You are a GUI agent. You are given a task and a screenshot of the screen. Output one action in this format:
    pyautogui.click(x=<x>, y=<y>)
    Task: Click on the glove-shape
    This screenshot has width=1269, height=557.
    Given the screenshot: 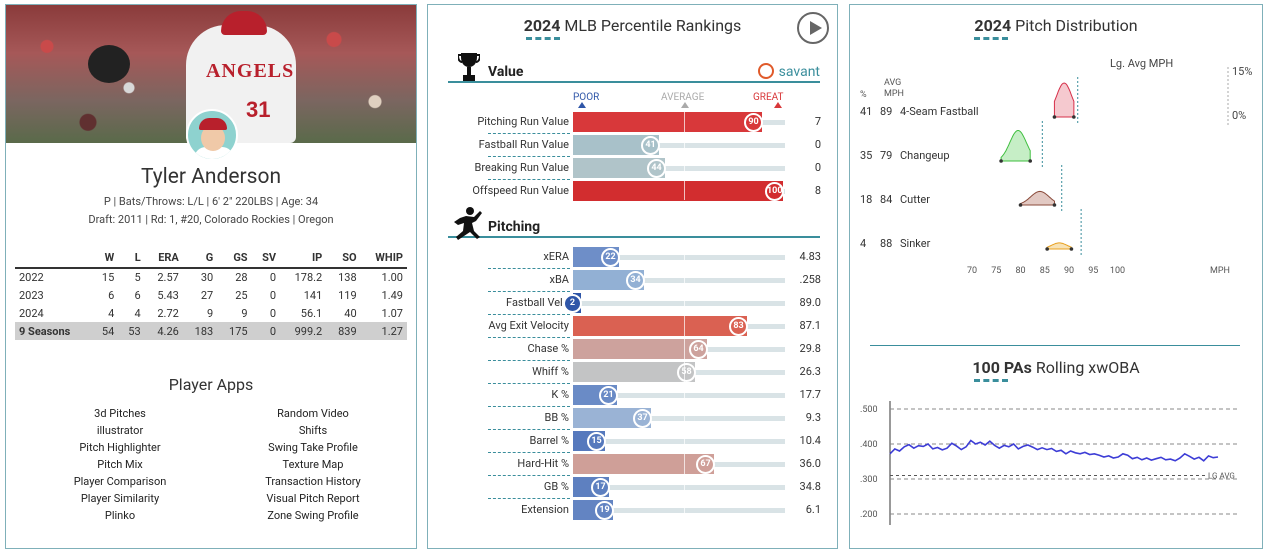 What is the action you would take?
    pyautogui.click(x=109, y=64)
    